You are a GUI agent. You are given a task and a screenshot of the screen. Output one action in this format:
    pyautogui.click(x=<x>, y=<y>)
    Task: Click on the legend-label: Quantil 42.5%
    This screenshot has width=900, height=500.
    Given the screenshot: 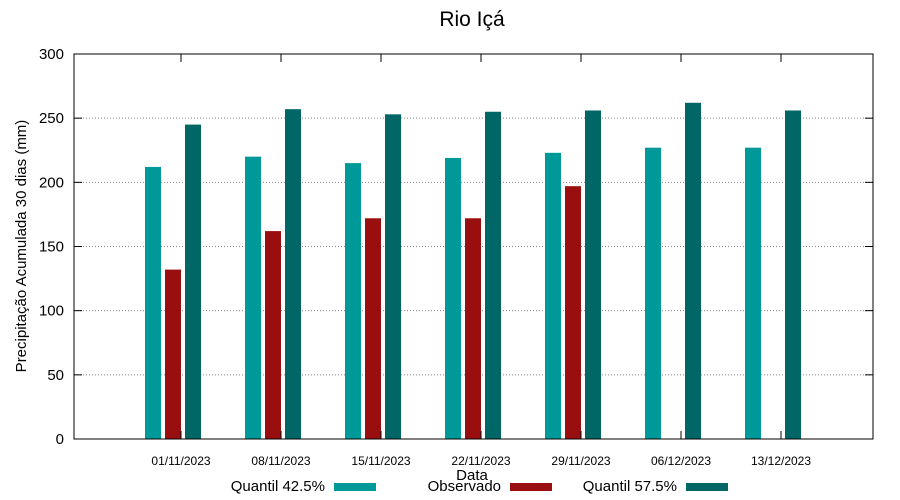 What is the action you would take?
    pyautogui.click(x=278, y=486)
    